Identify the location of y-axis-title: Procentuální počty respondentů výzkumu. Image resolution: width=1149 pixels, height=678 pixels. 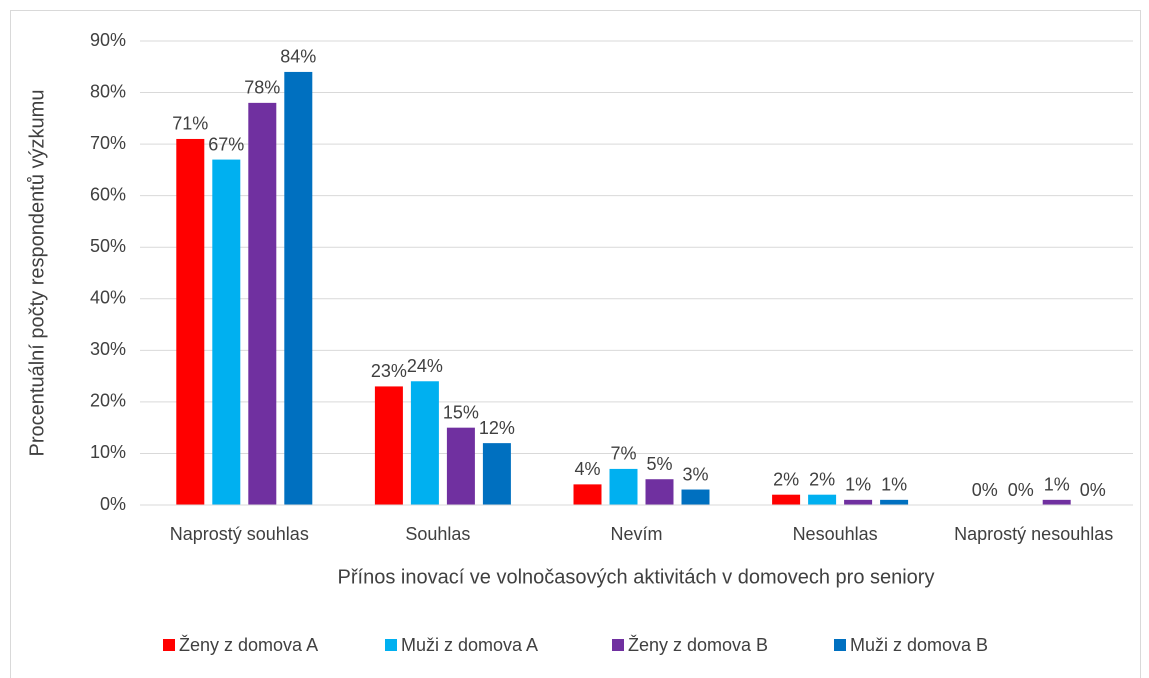
(37, 273).